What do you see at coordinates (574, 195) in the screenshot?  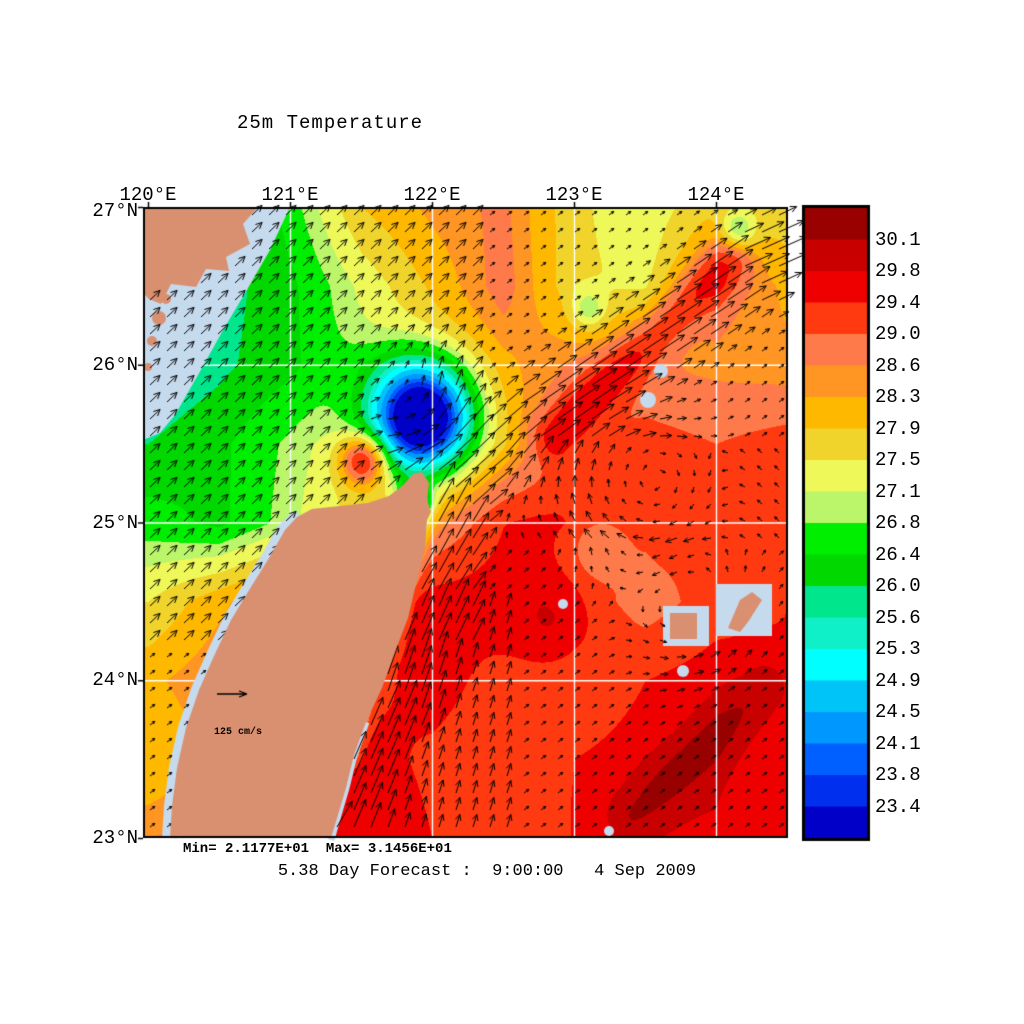 I see `x-tick-label: 123°E` at bounding box center [574, 195].